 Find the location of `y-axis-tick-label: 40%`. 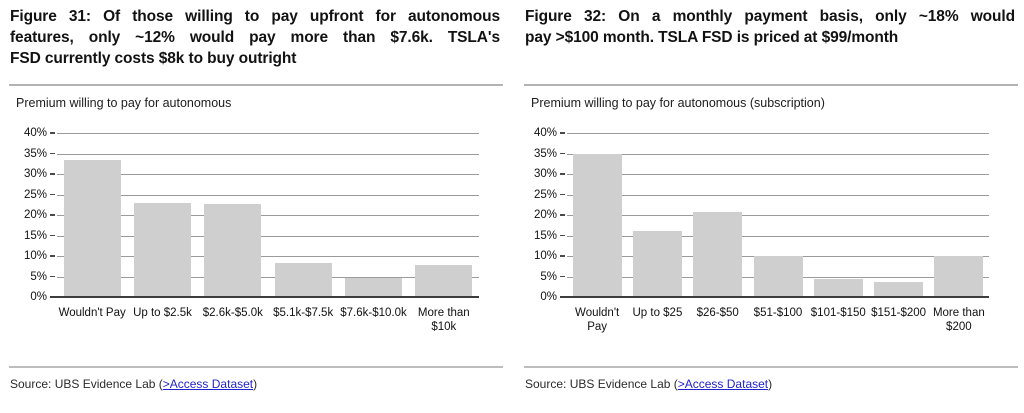

y-axis-tick-label: 40% is located at coordinates (545, 133).